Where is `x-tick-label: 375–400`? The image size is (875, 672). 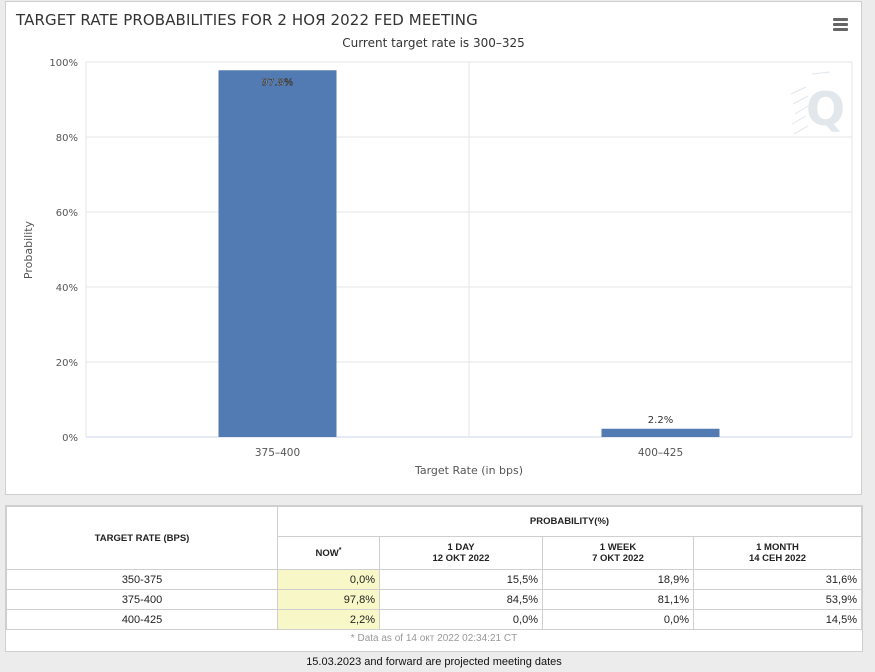 x-tick-label: 375–400 is located at coordinates (277, 453).